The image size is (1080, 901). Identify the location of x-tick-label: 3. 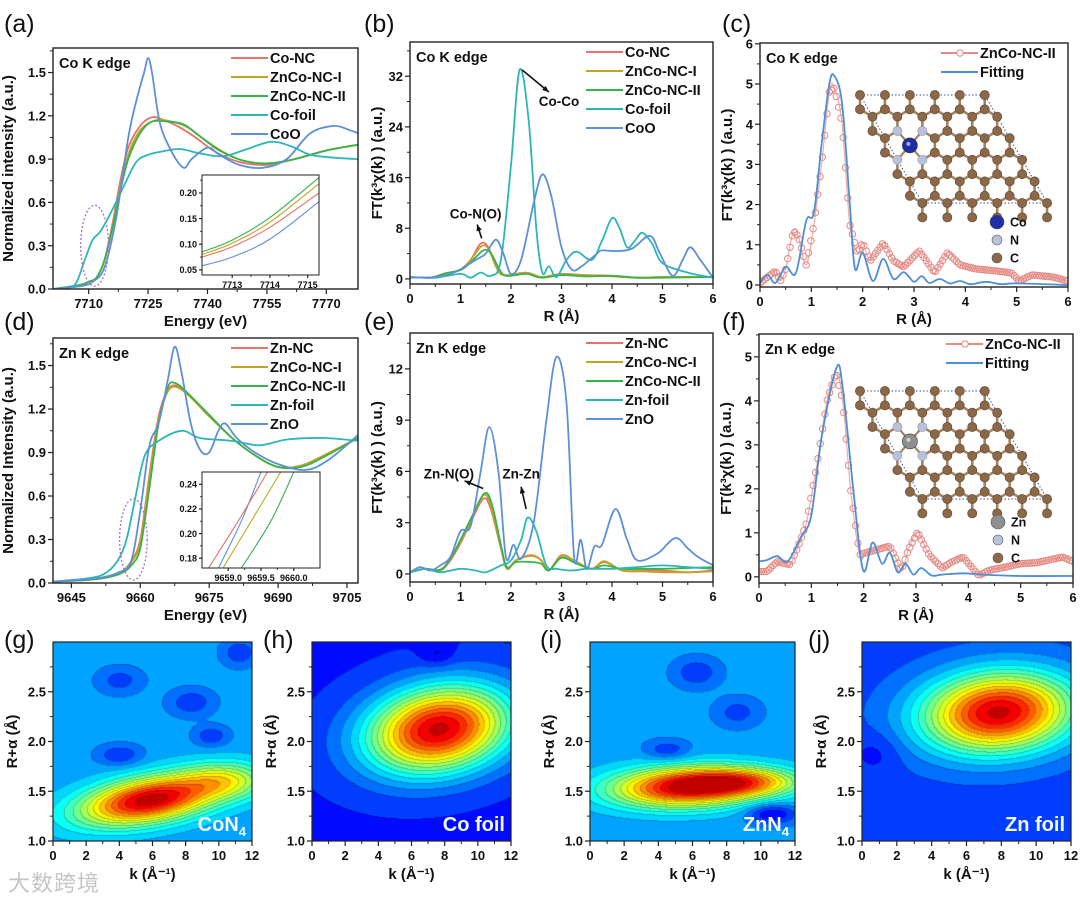
(561, 298).